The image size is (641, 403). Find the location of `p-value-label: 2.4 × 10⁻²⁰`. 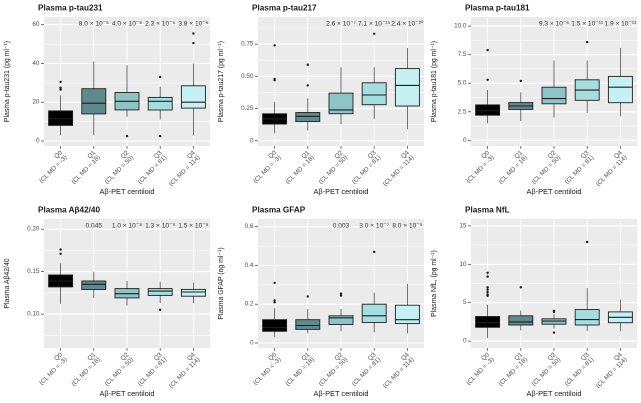

p-value-label: 2.4 × 10⁻²⁰ is located at coordinates (407, 24).